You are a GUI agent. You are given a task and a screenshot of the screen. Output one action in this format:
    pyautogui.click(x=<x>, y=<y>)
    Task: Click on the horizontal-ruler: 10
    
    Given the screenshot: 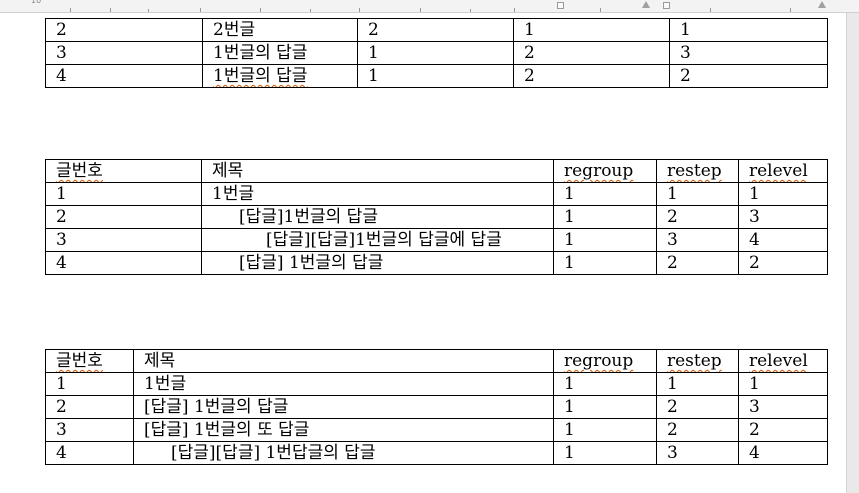 What is the action you would take?
    pyautogui.click(x=429, y=6)
    